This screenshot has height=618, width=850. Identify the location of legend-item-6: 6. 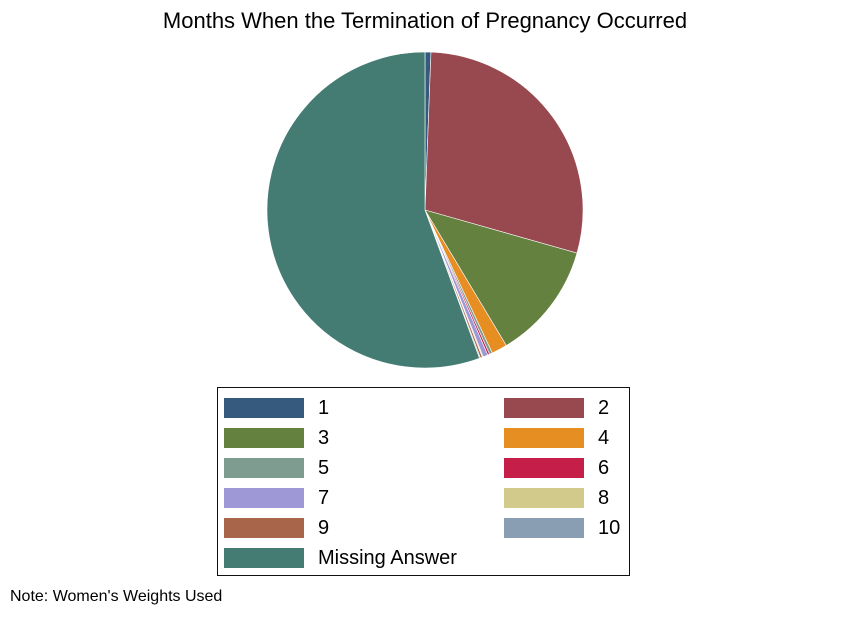
(556, 468).